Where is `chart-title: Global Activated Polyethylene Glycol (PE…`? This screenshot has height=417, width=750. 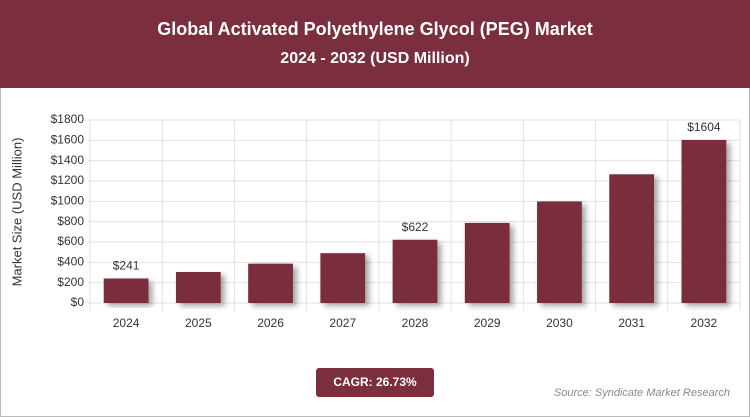 chart-title: Global Activated Polyethylene Glycol (PE… is located at coordinates (374, 29).